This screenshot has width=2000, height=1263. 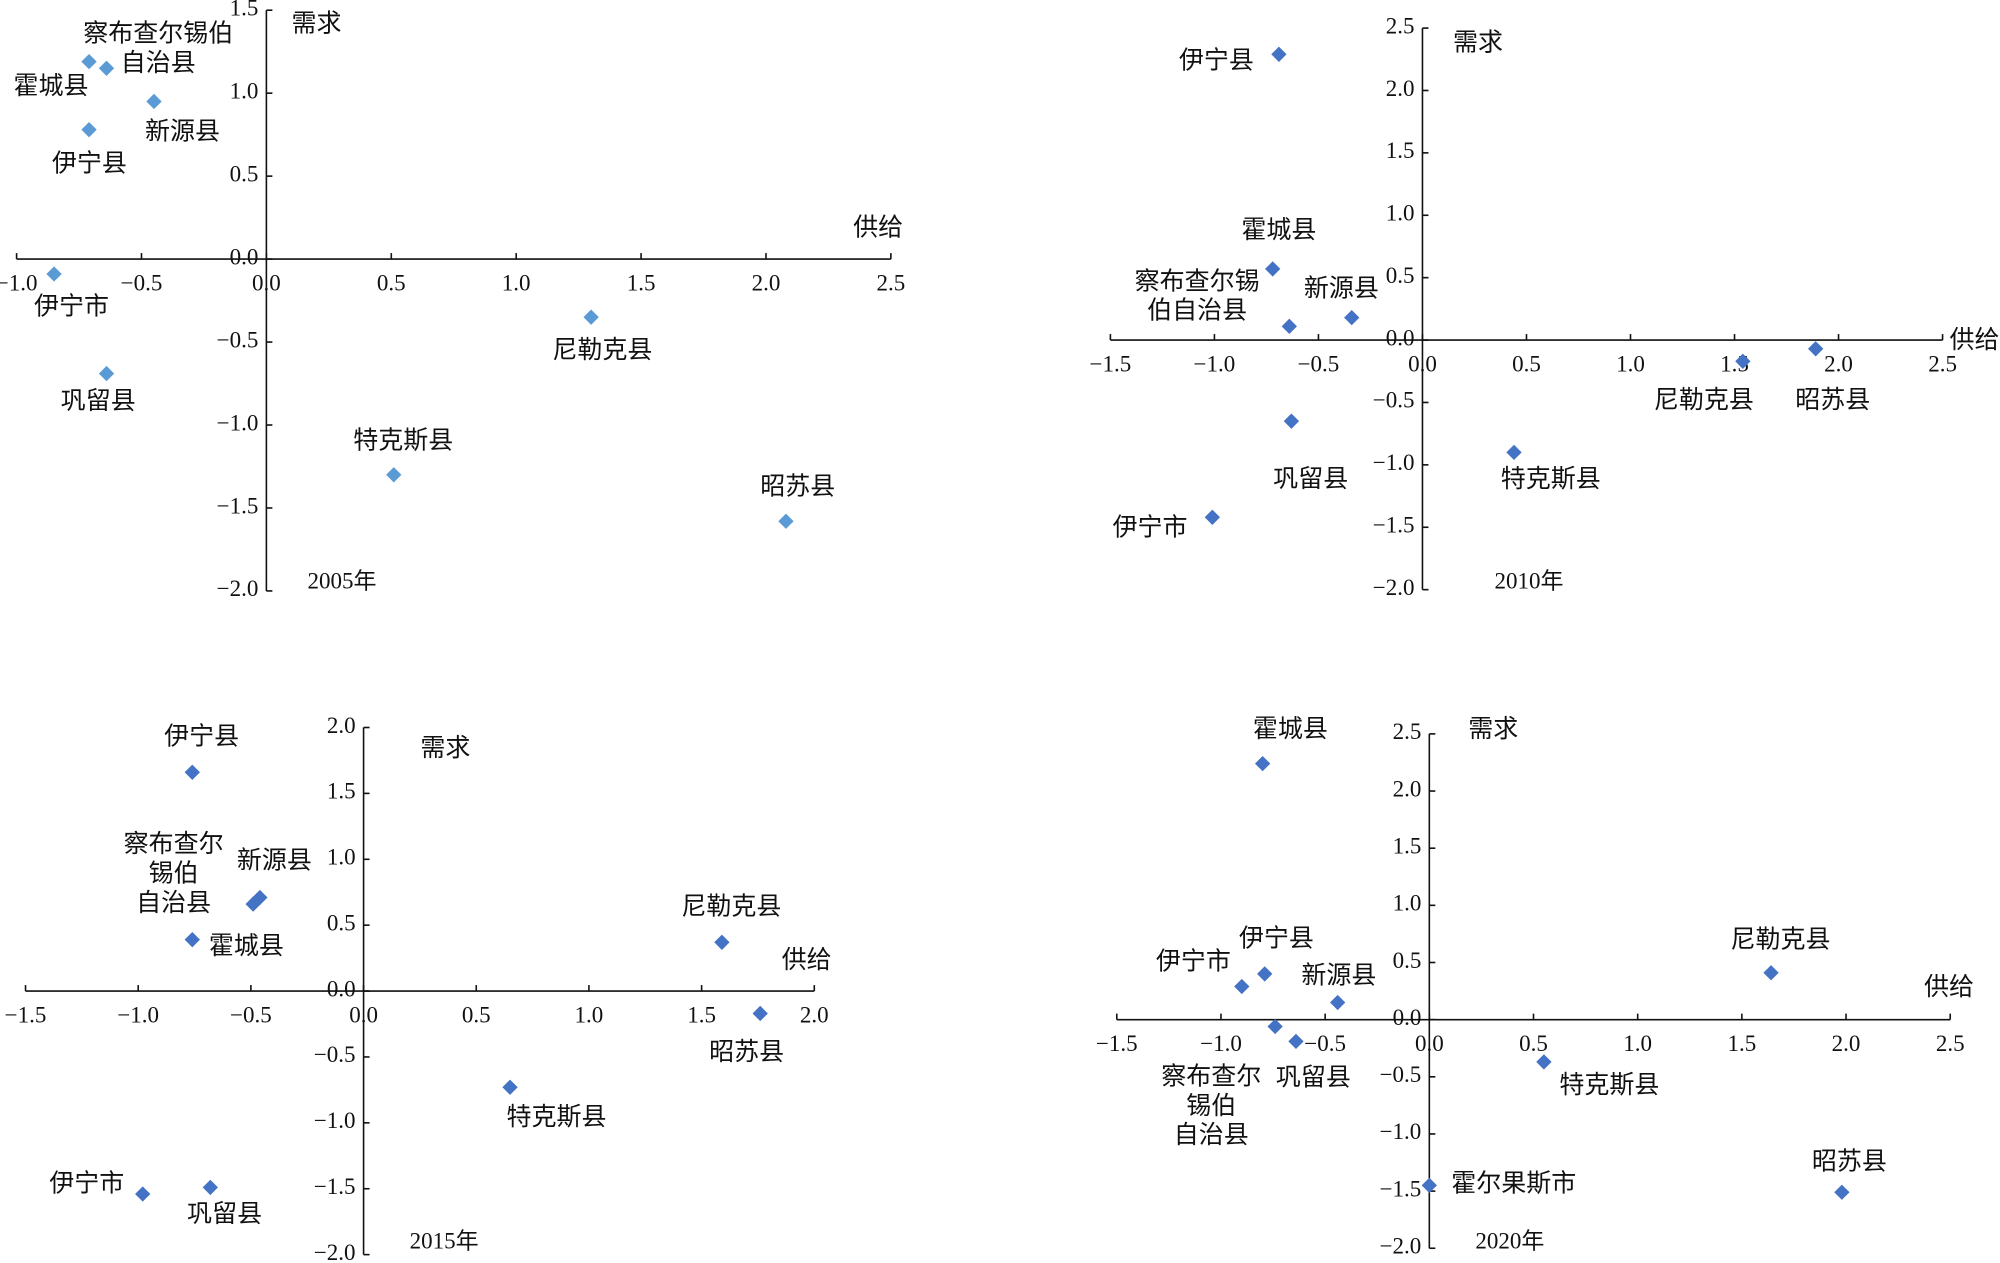 I want to click on x-tick-label: 2.5, so click(x=1942, y=363).